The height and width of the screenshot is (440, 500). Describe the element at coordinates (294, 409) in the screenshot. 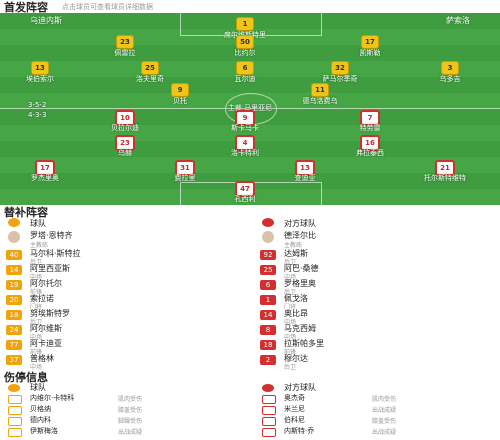

I see `injured-name: 米兰尼` at that location.